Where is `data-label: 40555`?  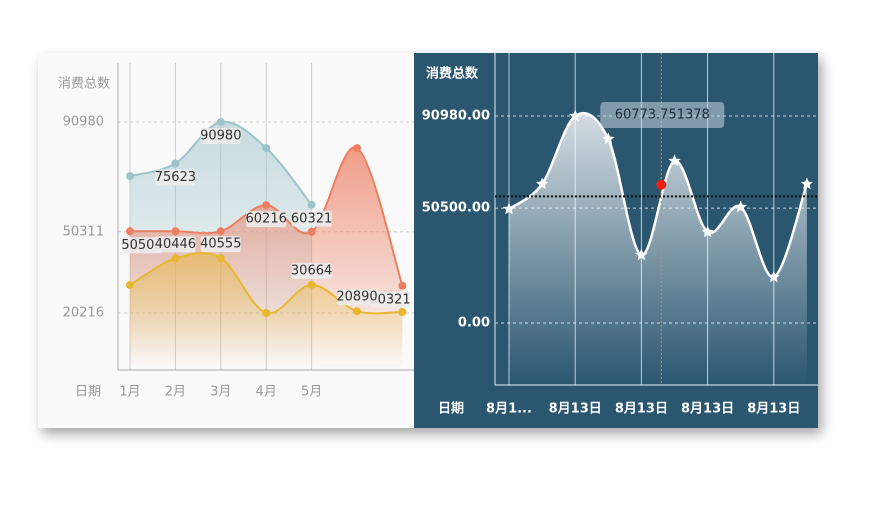
data-label: 40555 is located at coordinates (220, 244).